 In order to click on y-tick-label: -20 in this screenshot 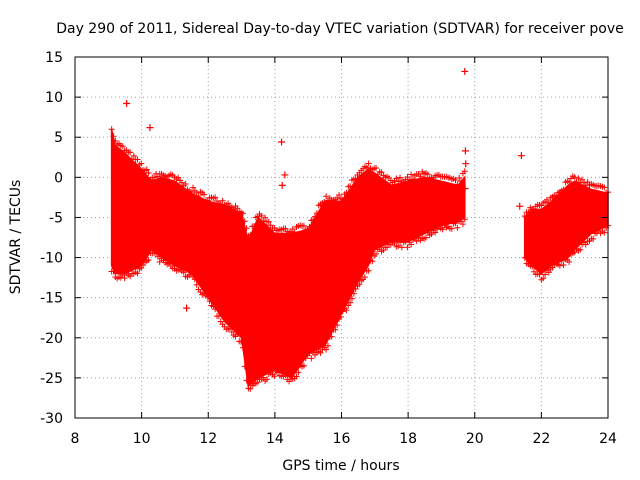, I will do `click(51, 339)`.